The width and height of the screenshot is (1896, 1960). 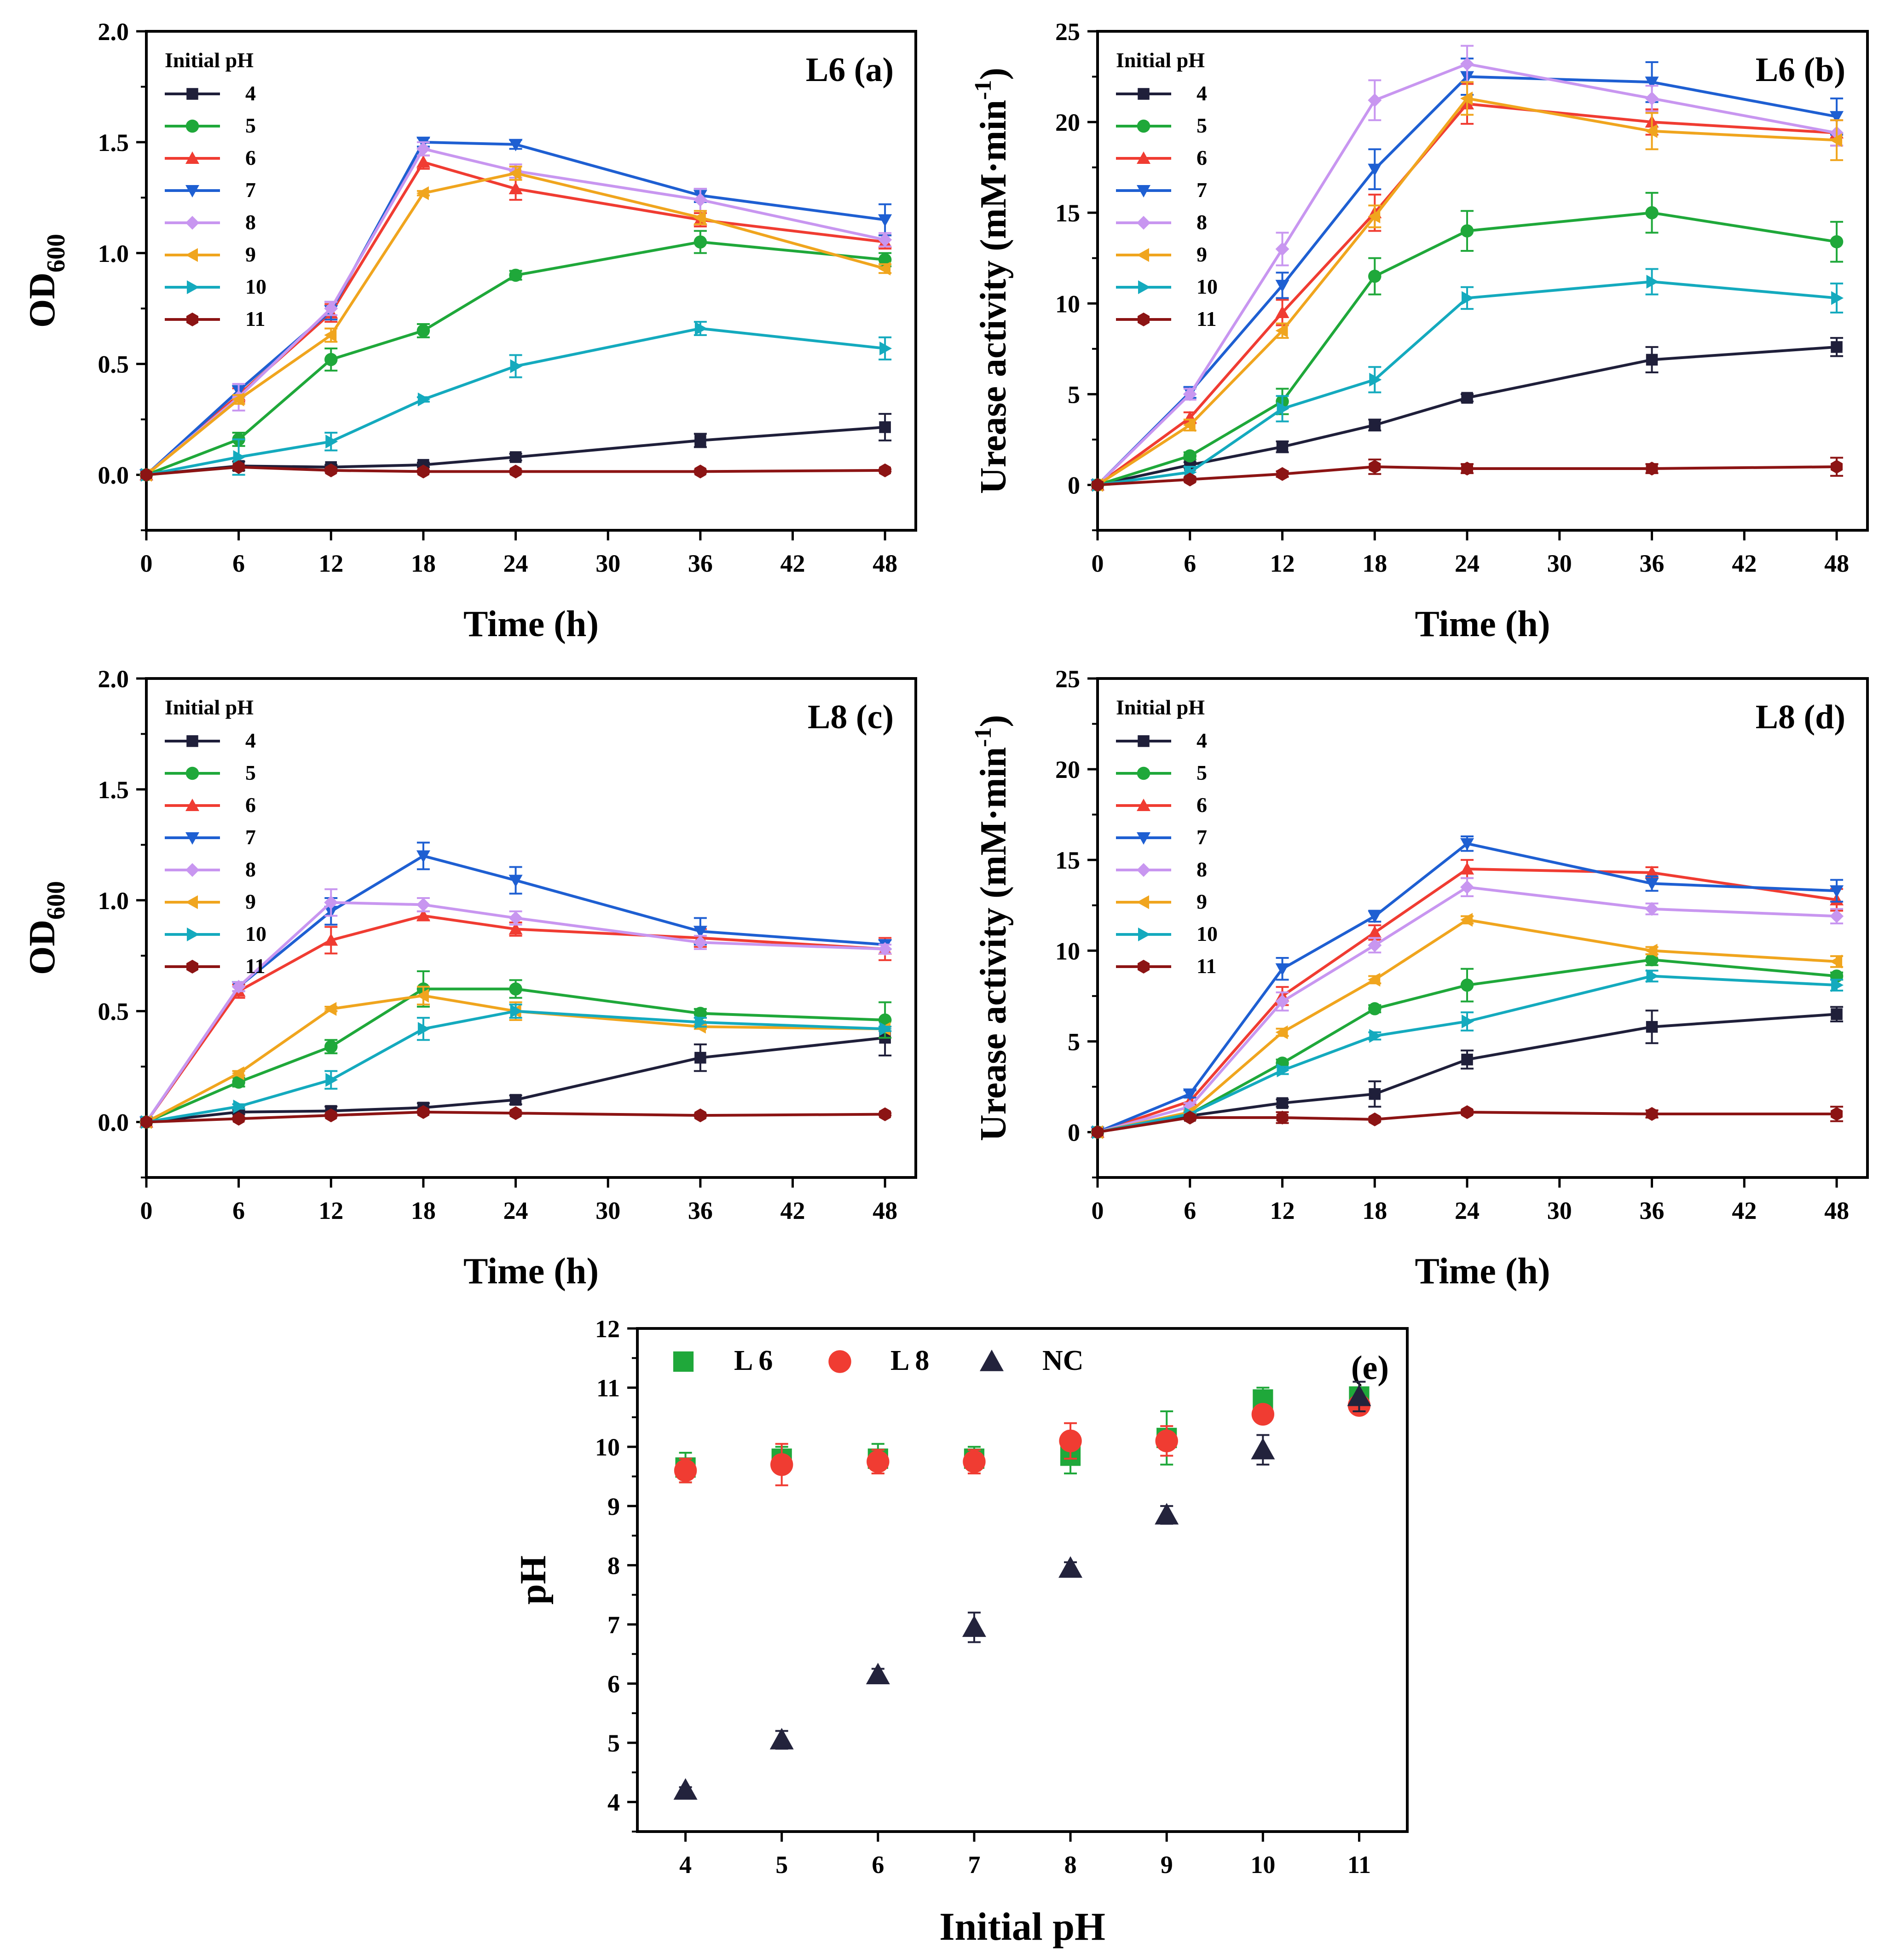 I want to click on y-tick-label: 20, so click(x=1067, y=769).